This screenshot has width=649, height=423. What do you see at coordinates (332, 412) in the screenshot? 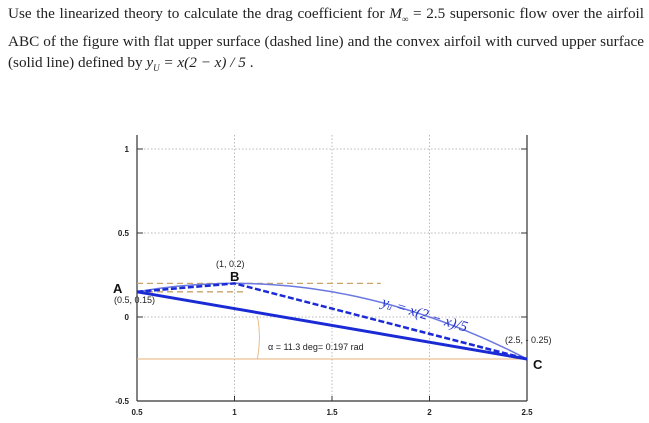
I see `x-tick-label: 1.5` at bounding box center [332, 412].